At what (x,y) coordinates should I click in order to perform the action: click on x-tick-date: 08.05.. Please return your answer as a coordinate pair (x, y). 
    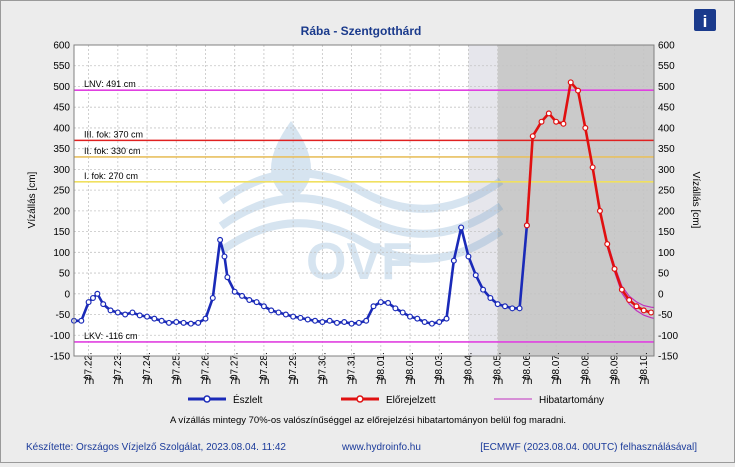
    Looking at the image, I should click on (498, 366).